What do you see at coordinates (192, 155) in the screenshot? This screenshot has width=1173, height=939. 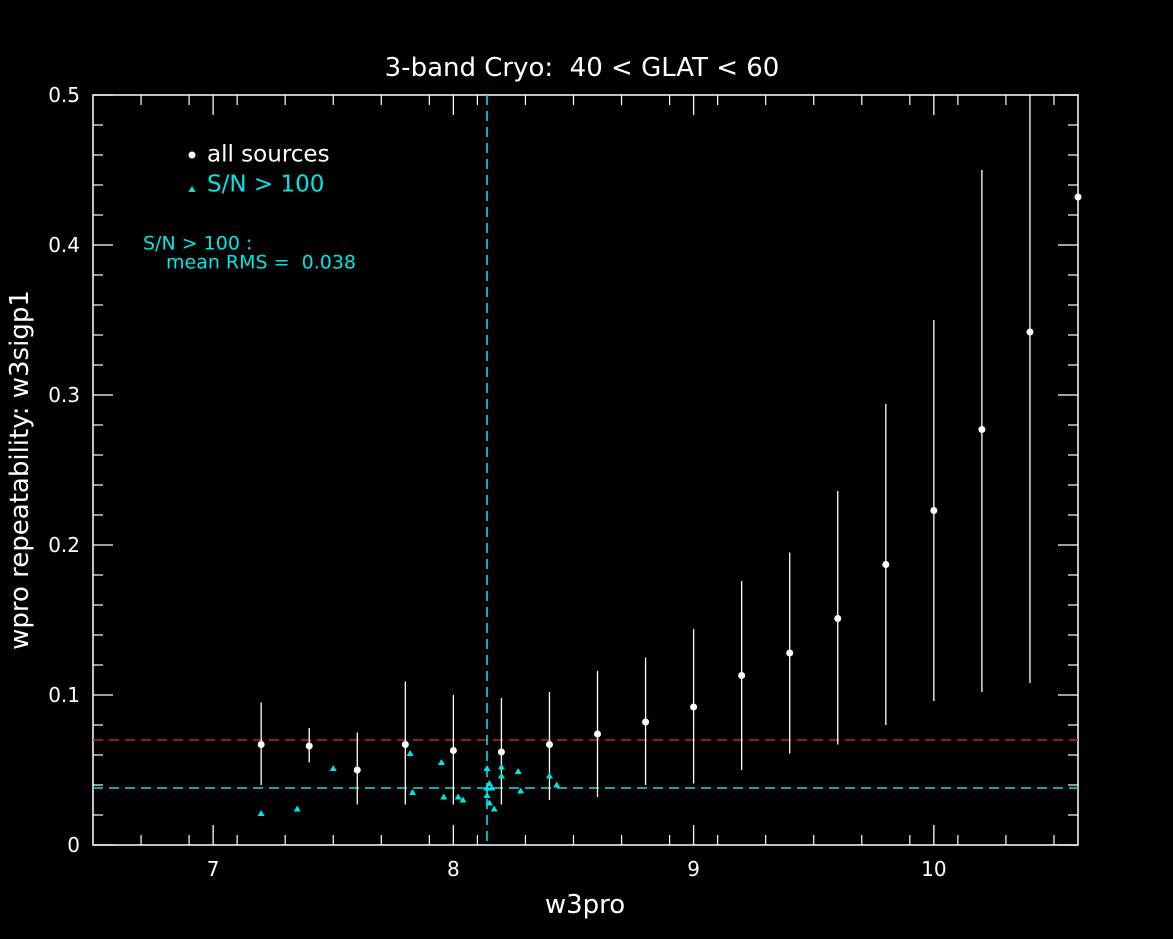 I see `legend-marker-all-sources` at bounding box center [192, 155].